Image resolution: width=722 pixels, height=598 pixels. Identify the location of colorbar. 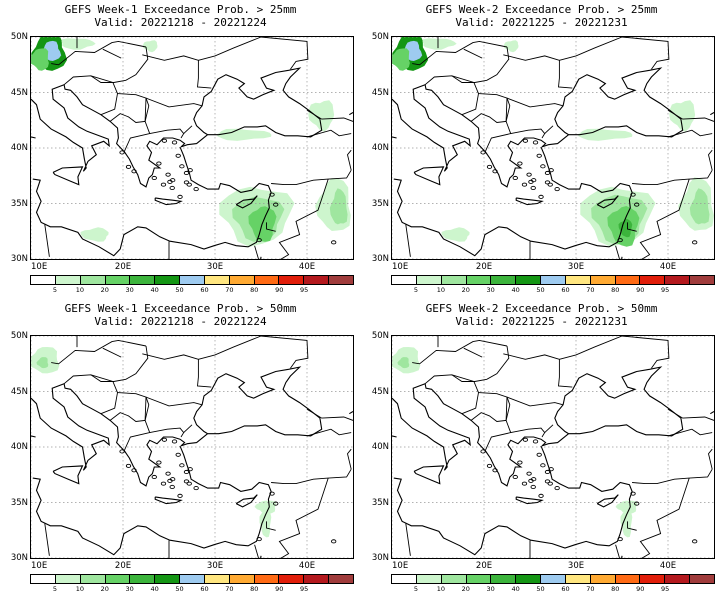
(553, 280).